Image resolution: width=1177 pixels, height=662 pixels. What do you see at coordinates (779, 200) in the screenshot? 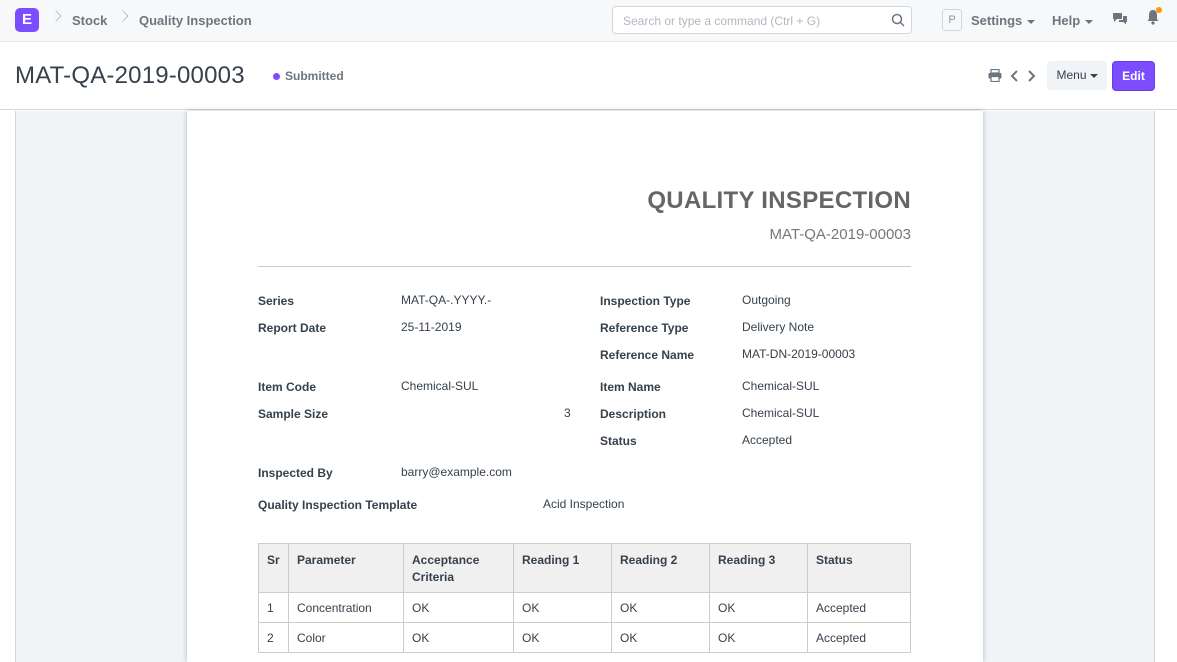
I see `document-heading: QUALITY INSPECTION` at bounding box center [779, 200].